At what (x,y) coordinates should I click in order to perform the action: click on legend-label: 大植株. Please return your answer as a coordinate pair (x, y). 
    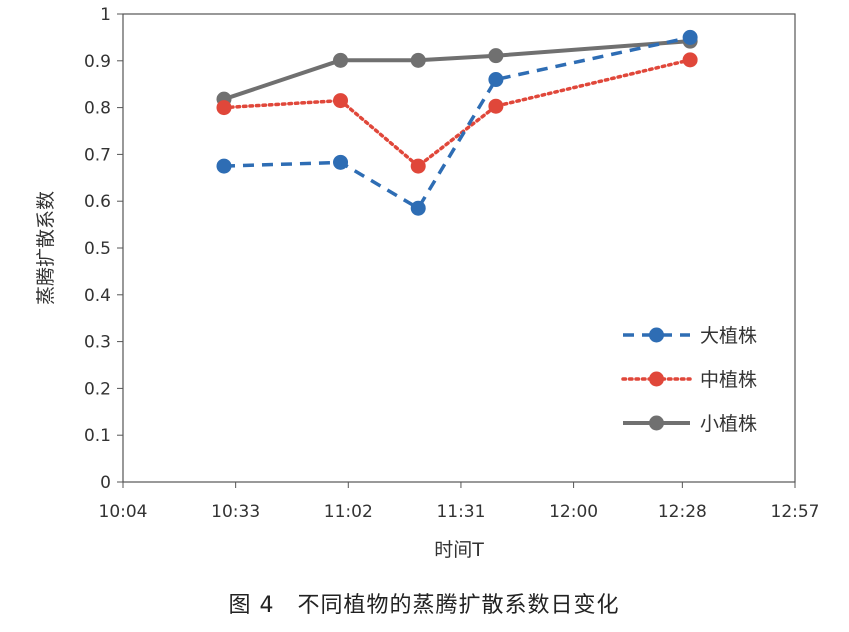
    Looking at the image, I should click on (728, 336).